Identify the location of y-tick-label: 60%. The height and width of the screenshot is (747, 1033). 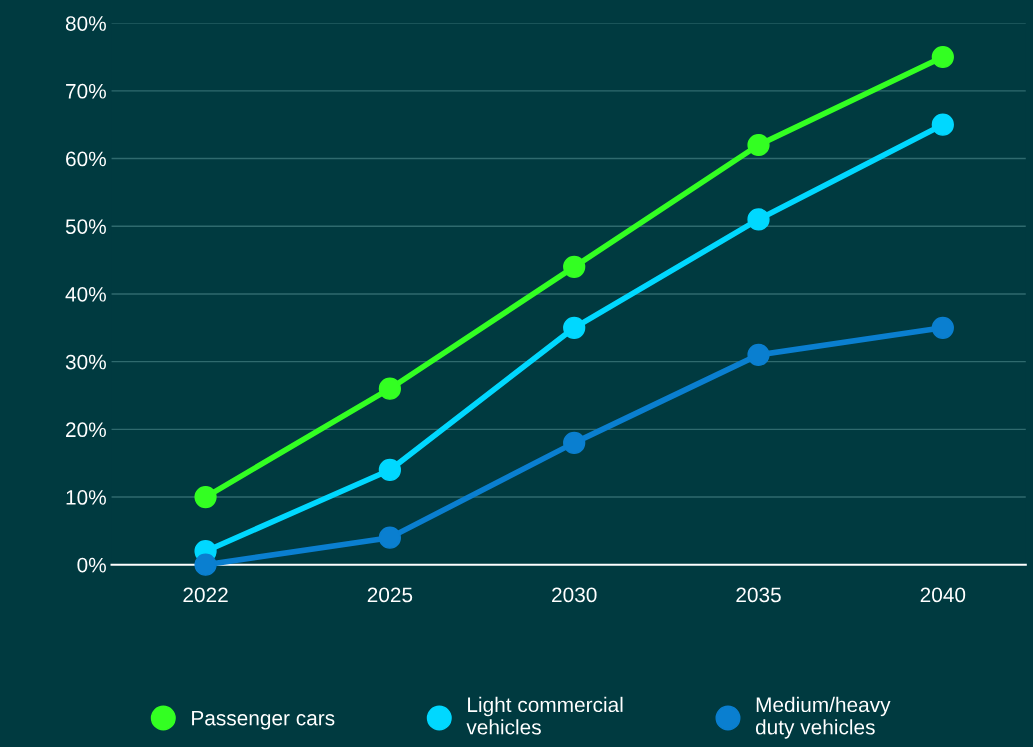
(86, 159).